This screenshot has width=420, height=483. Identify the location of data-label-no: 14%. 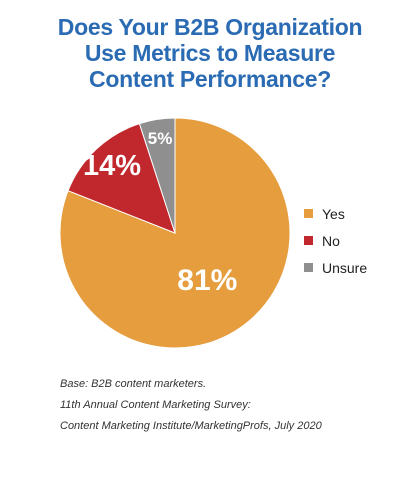
(112, 166).